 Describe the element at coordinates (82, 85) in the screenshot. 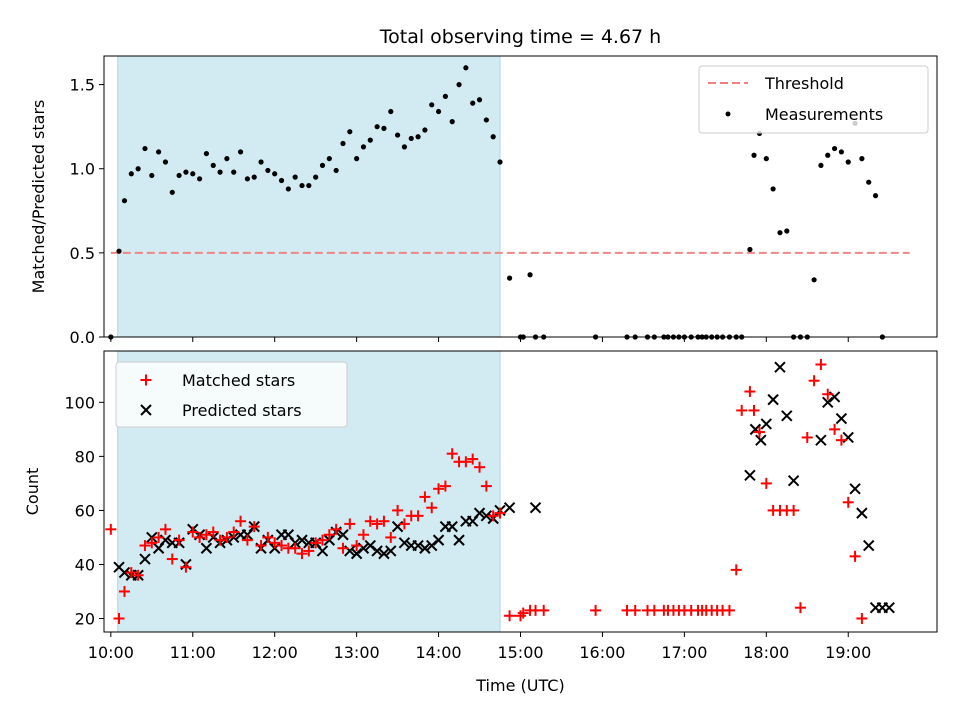

I see `ratio-y-tick-label: 1.5` at that location.